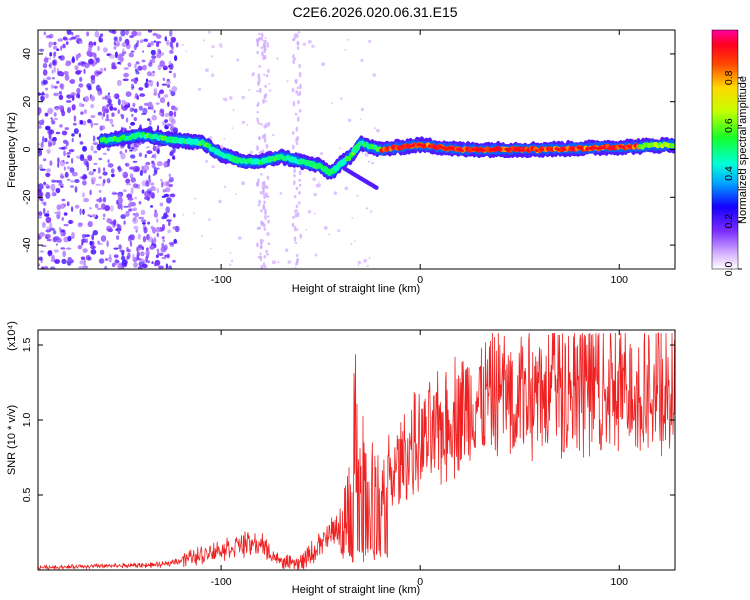  I want to click on snr-y-axis-label: SNR (10 * v/v), so click(12, 440).